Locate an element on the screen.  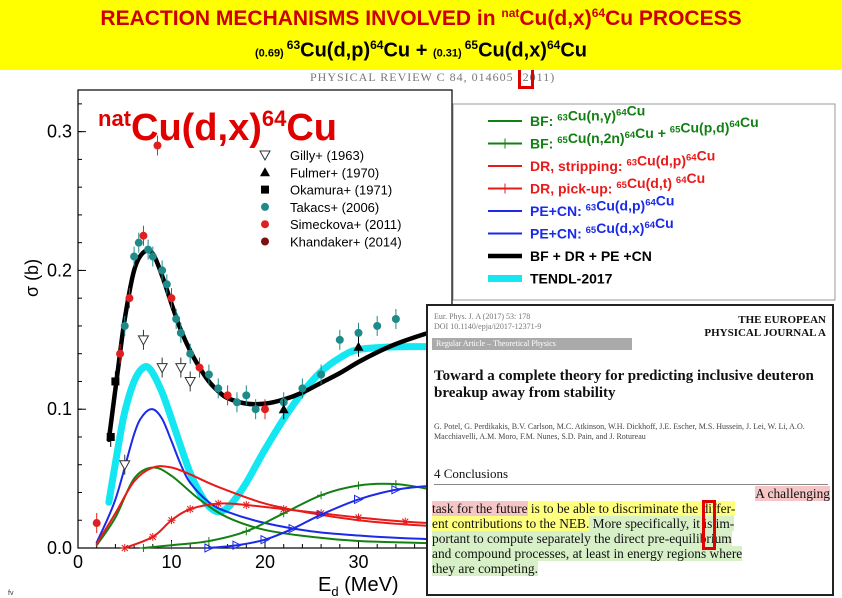
series-legend-label: TENDL-2017 is located at coordinates (571, 279).